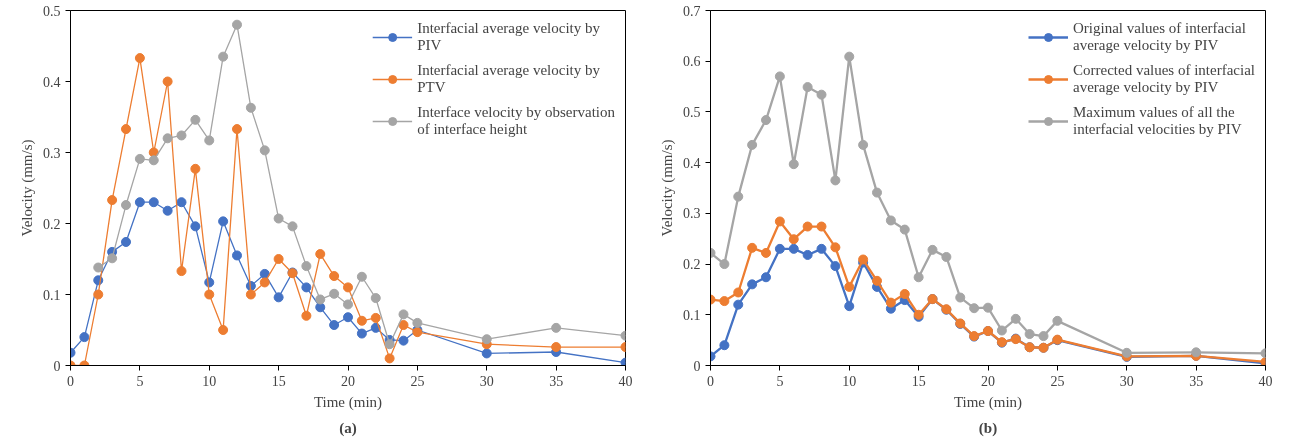 Image resolution: width=1297 pixels, height=446 pixels. Describe the element at coordinates (508, 37) in the screenshot. I see `legend-label: Interfacial average velocity by PIV` at that location.